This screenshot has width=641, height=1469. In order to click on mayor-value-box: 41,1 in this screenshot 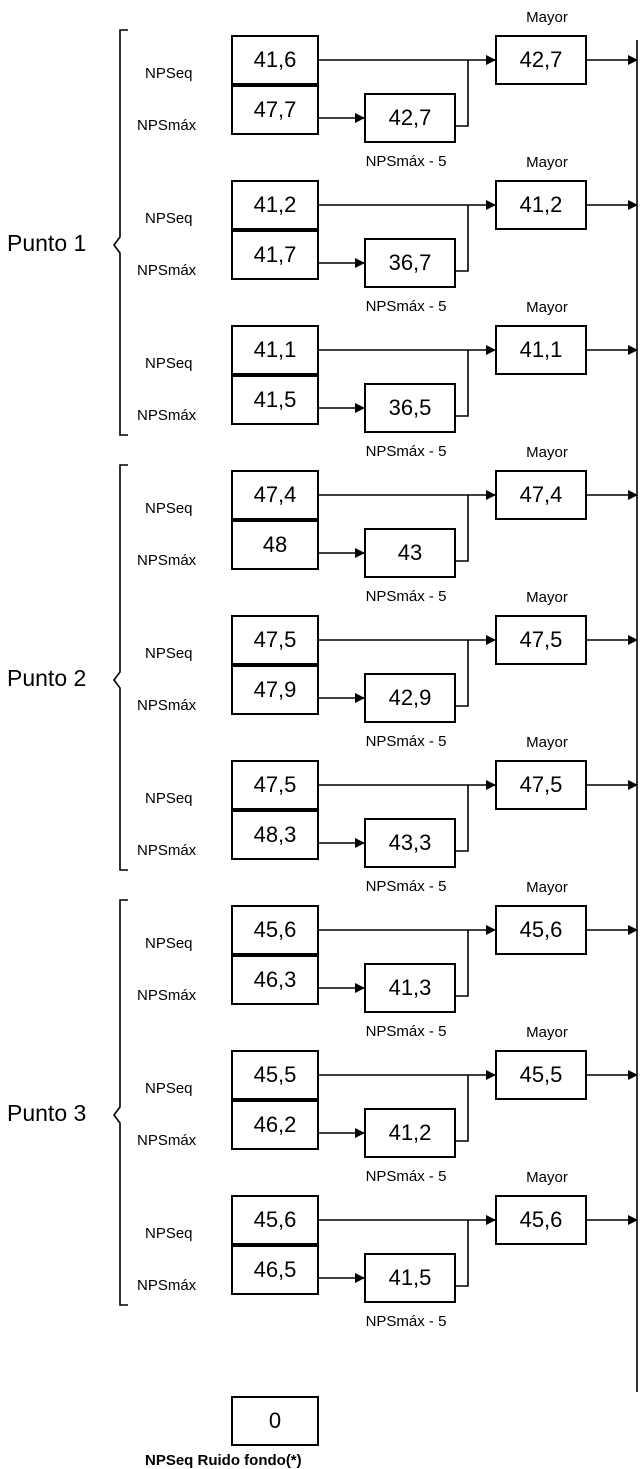, I will do `click(541, 350)`.